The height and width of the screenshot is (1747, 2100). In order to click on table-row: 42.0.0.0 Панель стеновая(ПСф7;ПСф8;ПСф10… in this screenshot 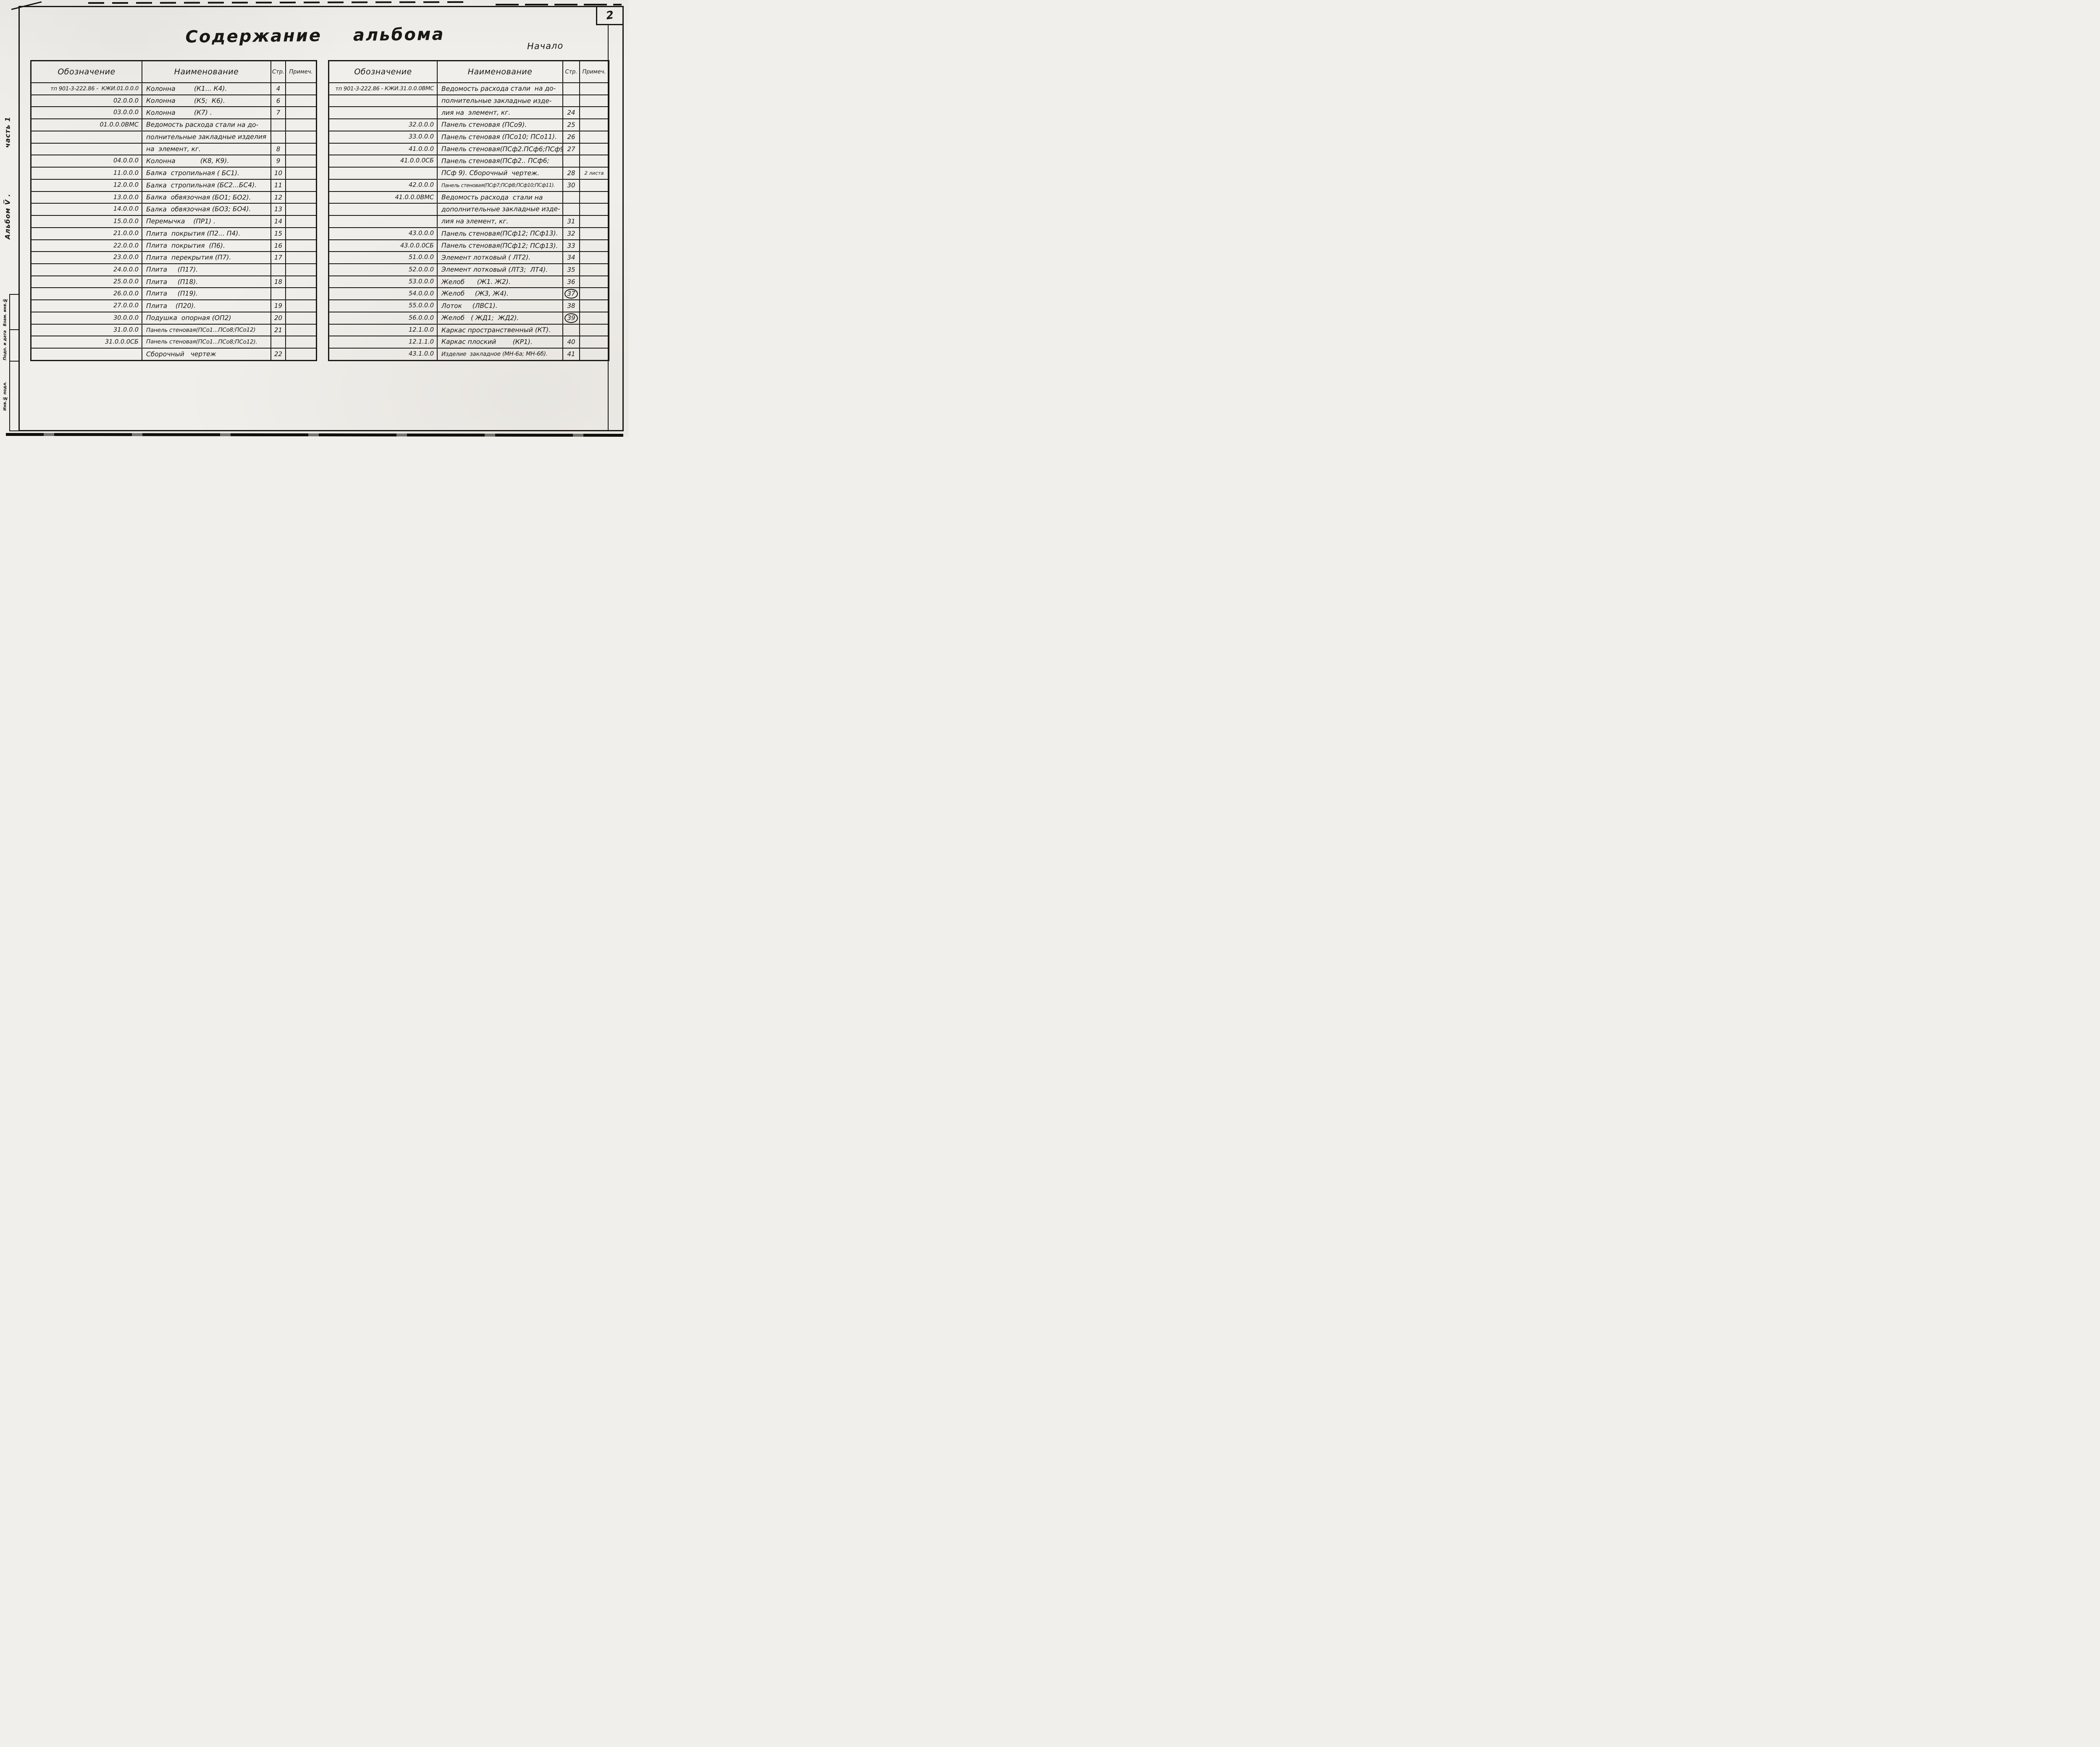, I will do `click(469, 184)`.